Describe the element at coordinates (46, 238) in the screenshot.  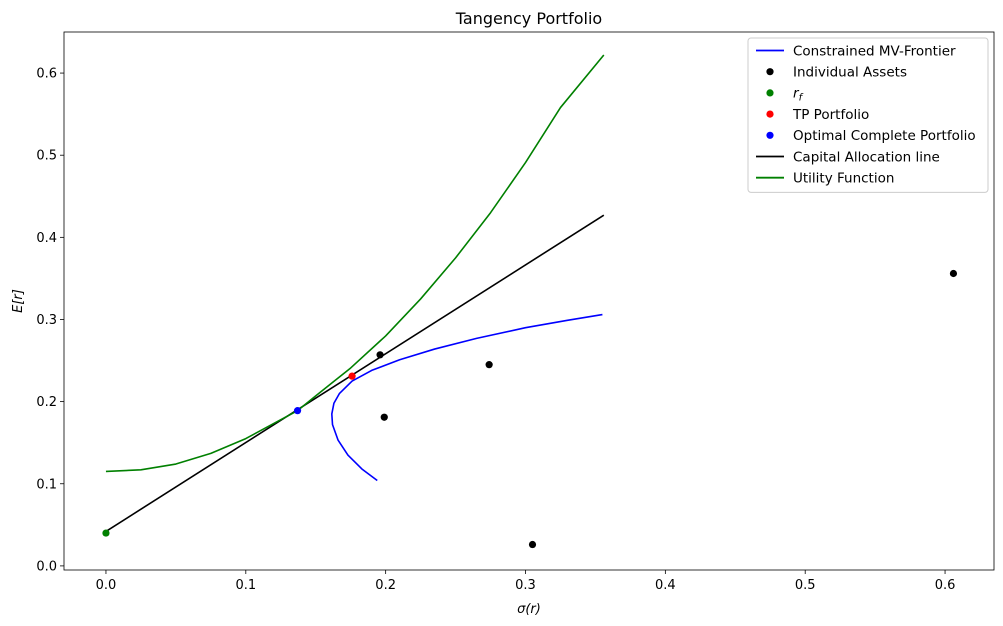
I see `y-tick-label: 0.4` at that location.